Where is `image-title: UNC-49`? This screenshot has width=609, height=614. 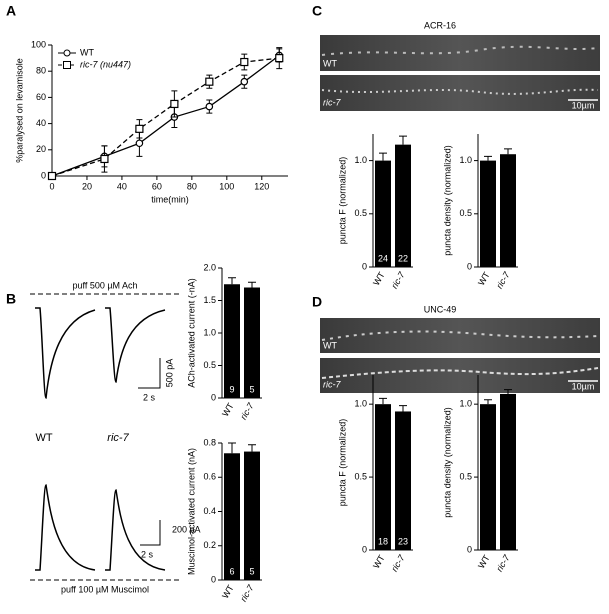 image-title: UNC-49 is located at coordinates (440, 309).